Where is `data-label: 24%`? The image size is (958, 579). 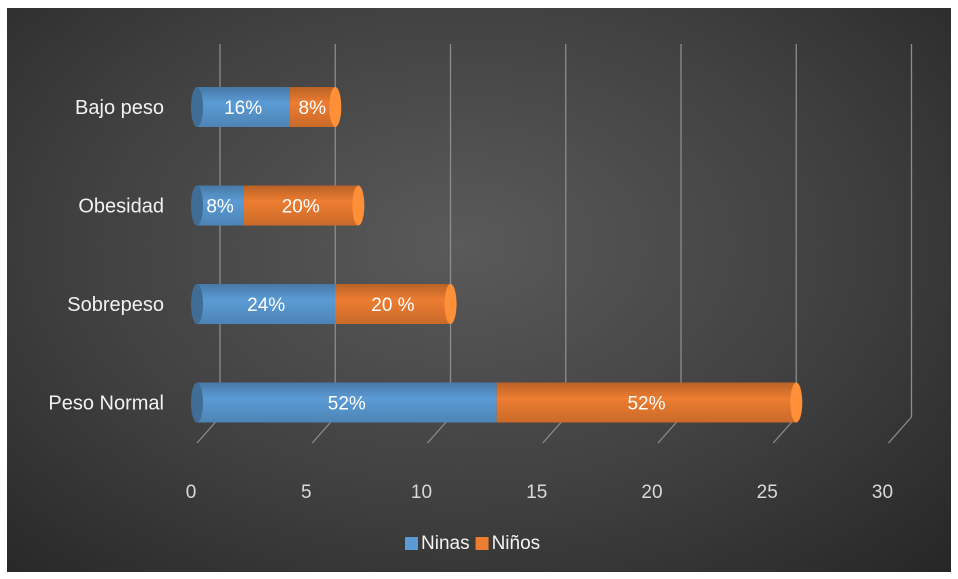
data-label: 24% is located at coordinates (266, 305).